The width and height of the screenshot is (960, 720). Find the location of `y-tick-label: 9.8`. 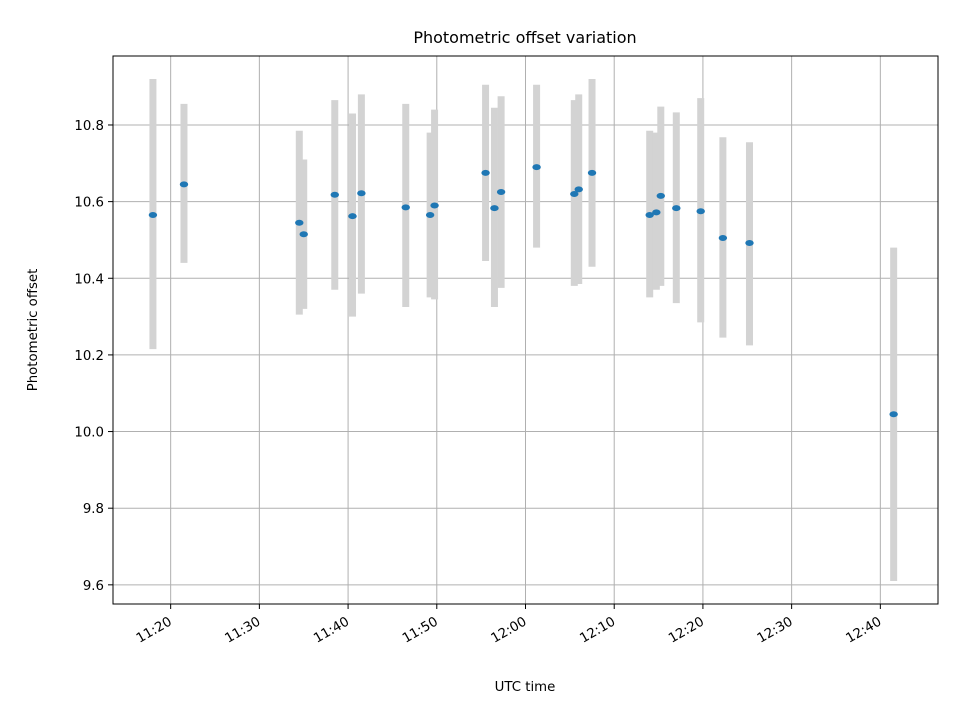

y-tick-label: 9.8 is located at coordinates (93, 509).